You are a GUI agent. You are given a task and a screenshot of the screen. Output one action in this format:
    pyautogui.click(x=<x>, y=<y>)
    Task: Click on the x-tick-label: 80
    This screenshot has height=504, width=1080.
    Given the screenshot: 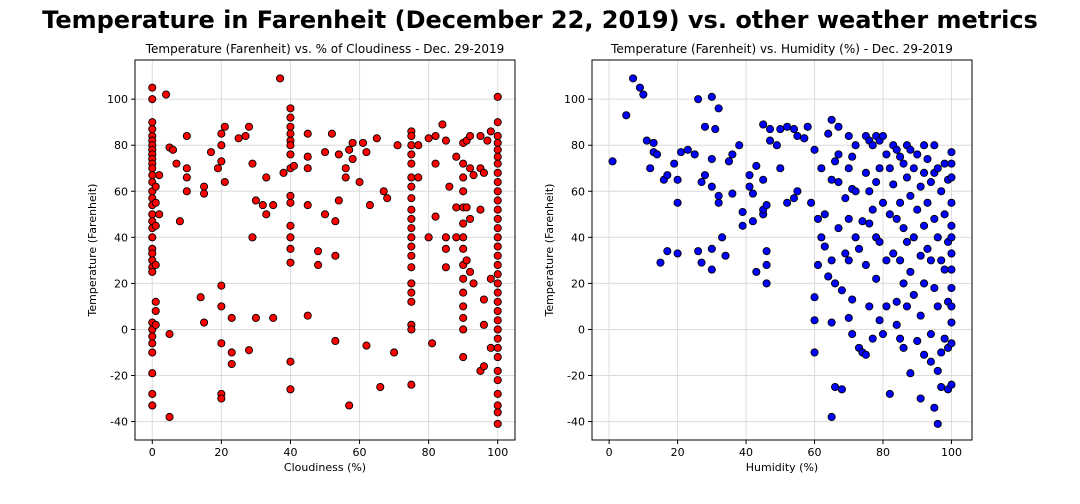 What is the action you would take?
    pyautogui.click(x=429, y=452)
    